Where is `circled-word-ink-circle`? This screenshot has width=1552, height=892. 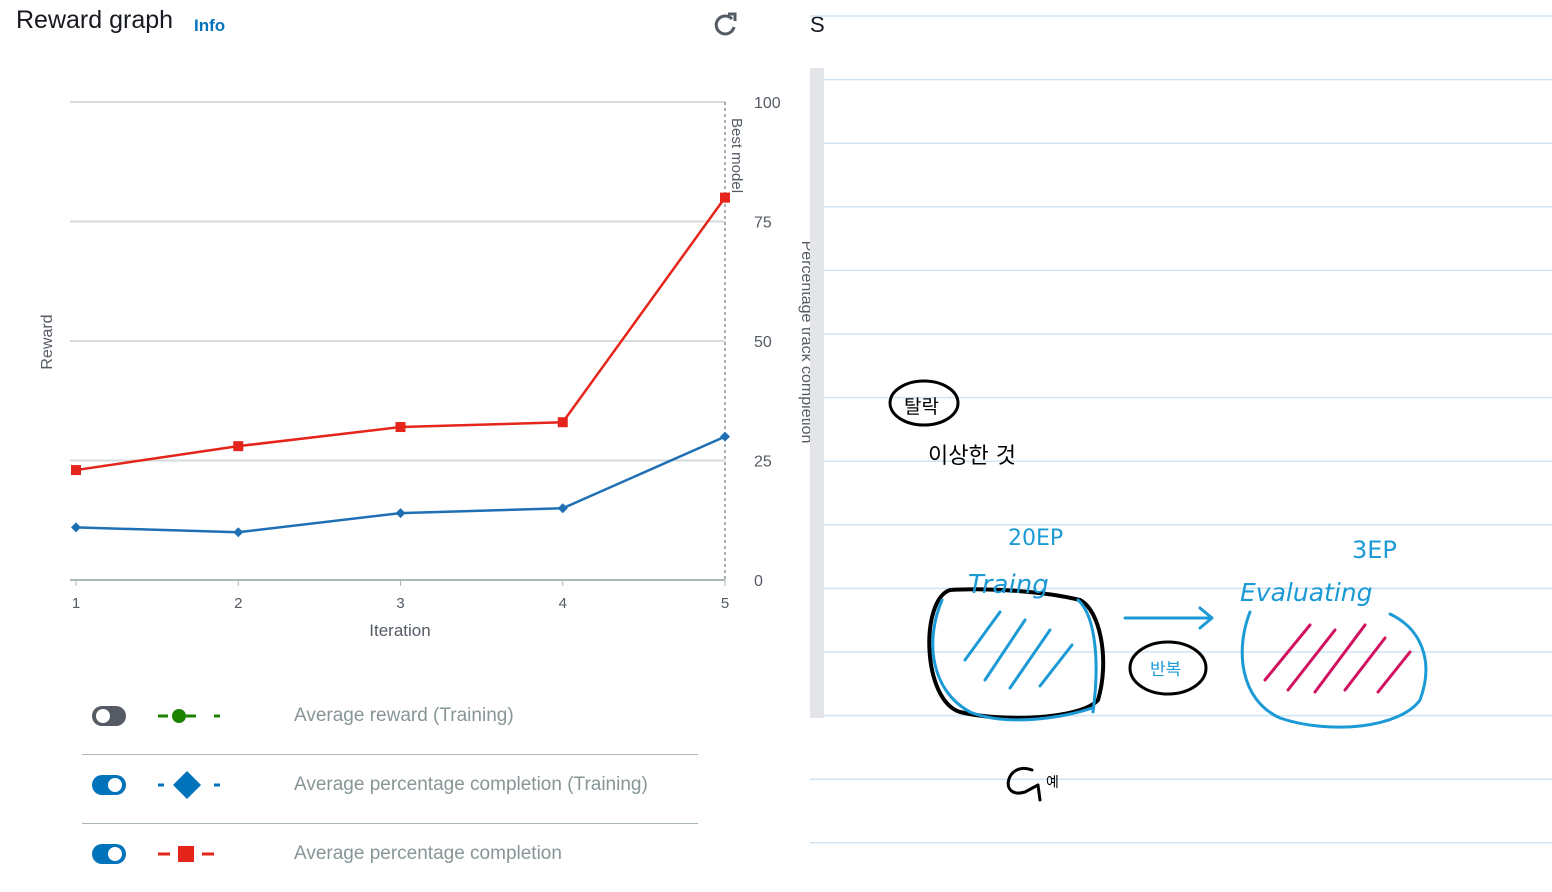 circled-word-ink-circle is located at coordinates (924, 403).